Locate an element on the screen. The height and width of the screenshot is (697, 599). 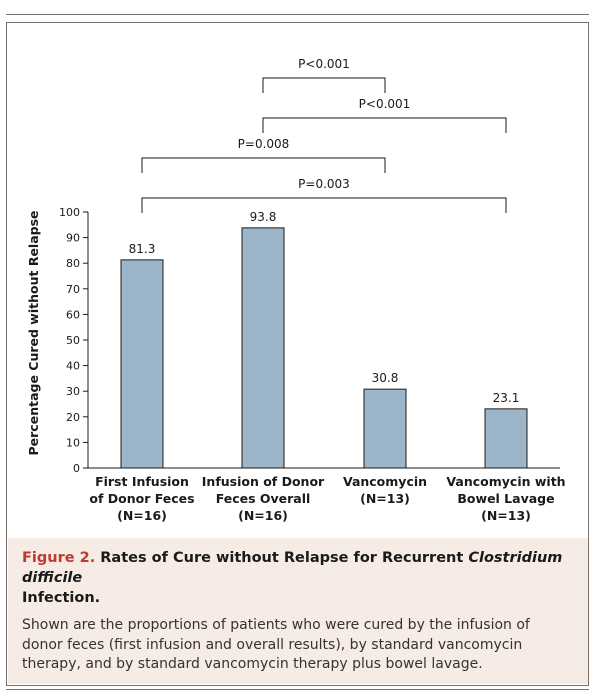
caption-title-end: Infection. is located at coordinates (61, 598).